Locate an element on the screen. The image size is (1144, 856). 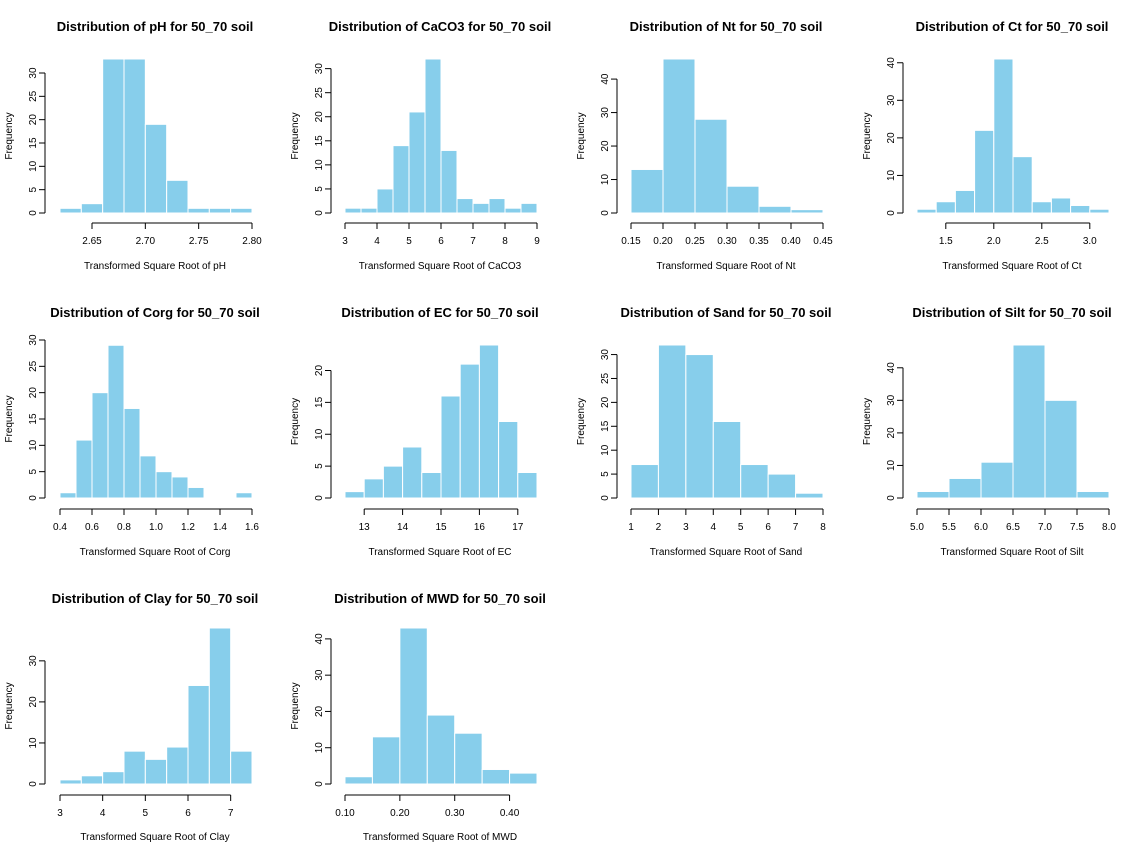
x-tick-label: 5 is located at coordinates (409, 241).